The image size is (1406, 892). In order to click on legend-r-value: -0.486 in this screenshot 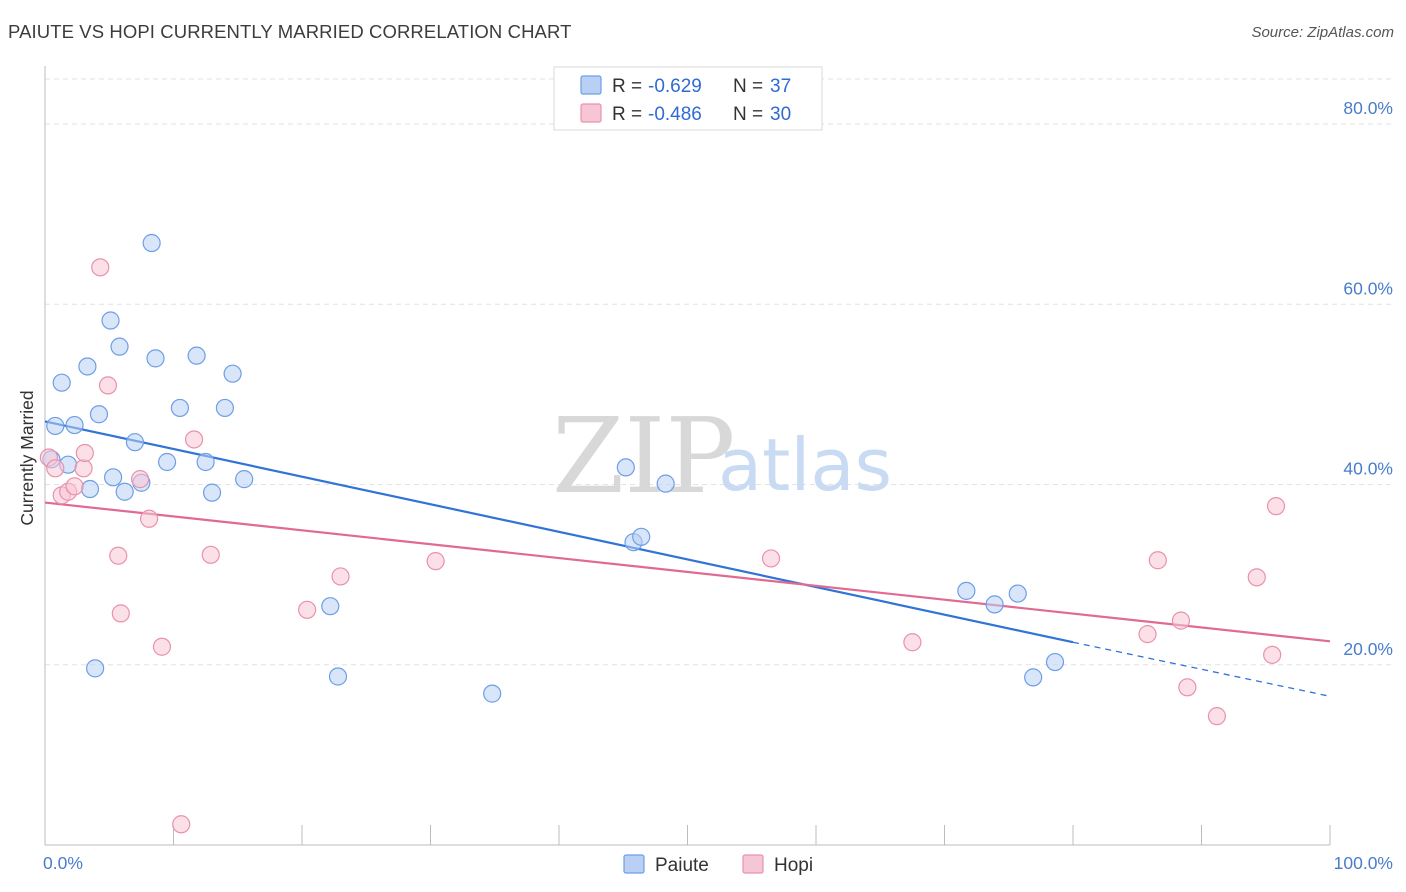, I will do `click(675, 114)`.